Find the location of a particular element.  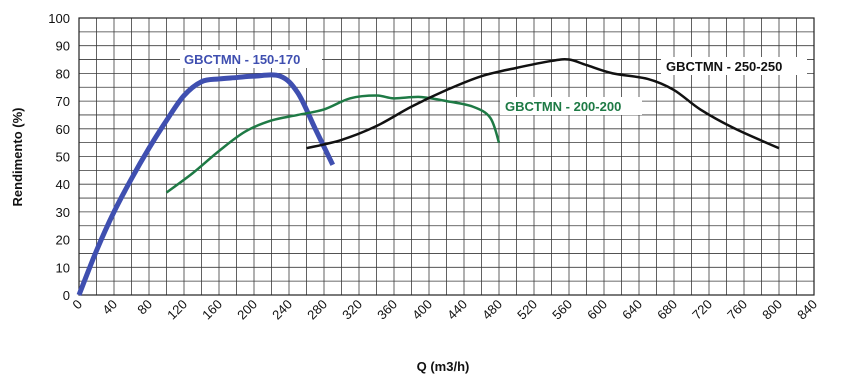

y-tick-label: 20 is located at coordinates (63, 240).